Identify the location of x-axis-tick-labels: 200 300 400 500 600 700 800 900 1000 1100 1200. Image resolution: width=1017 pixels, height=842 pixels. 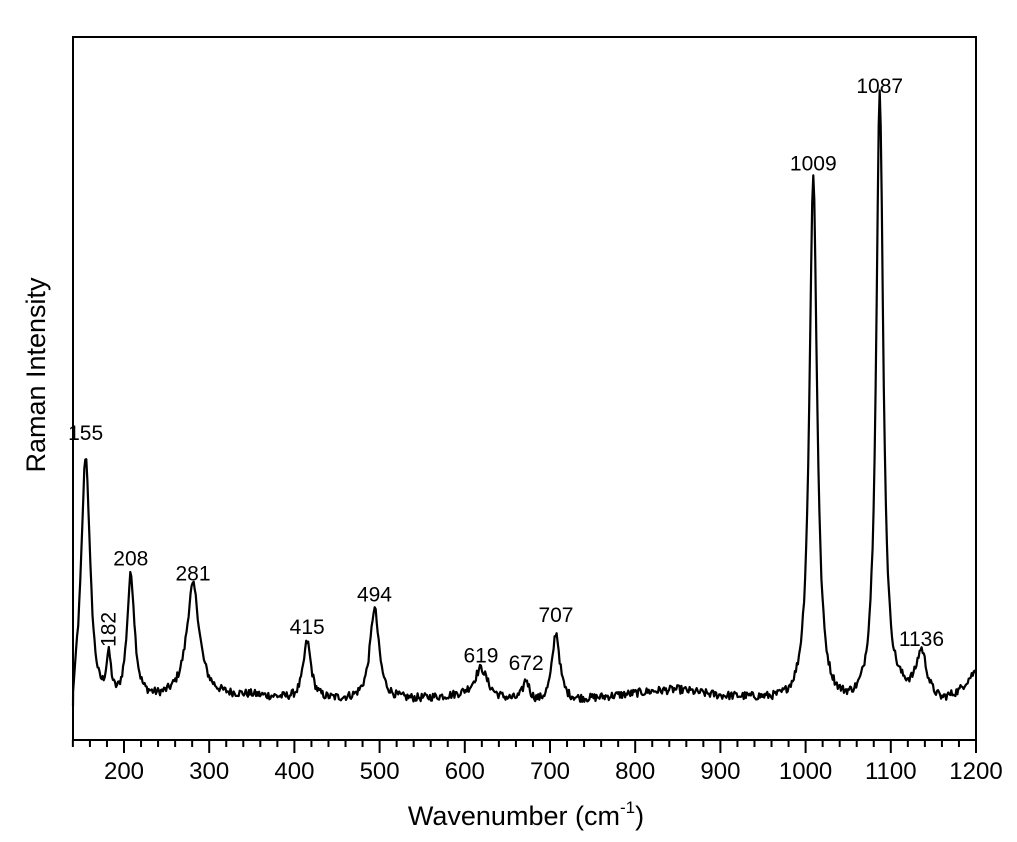
(553, 771).